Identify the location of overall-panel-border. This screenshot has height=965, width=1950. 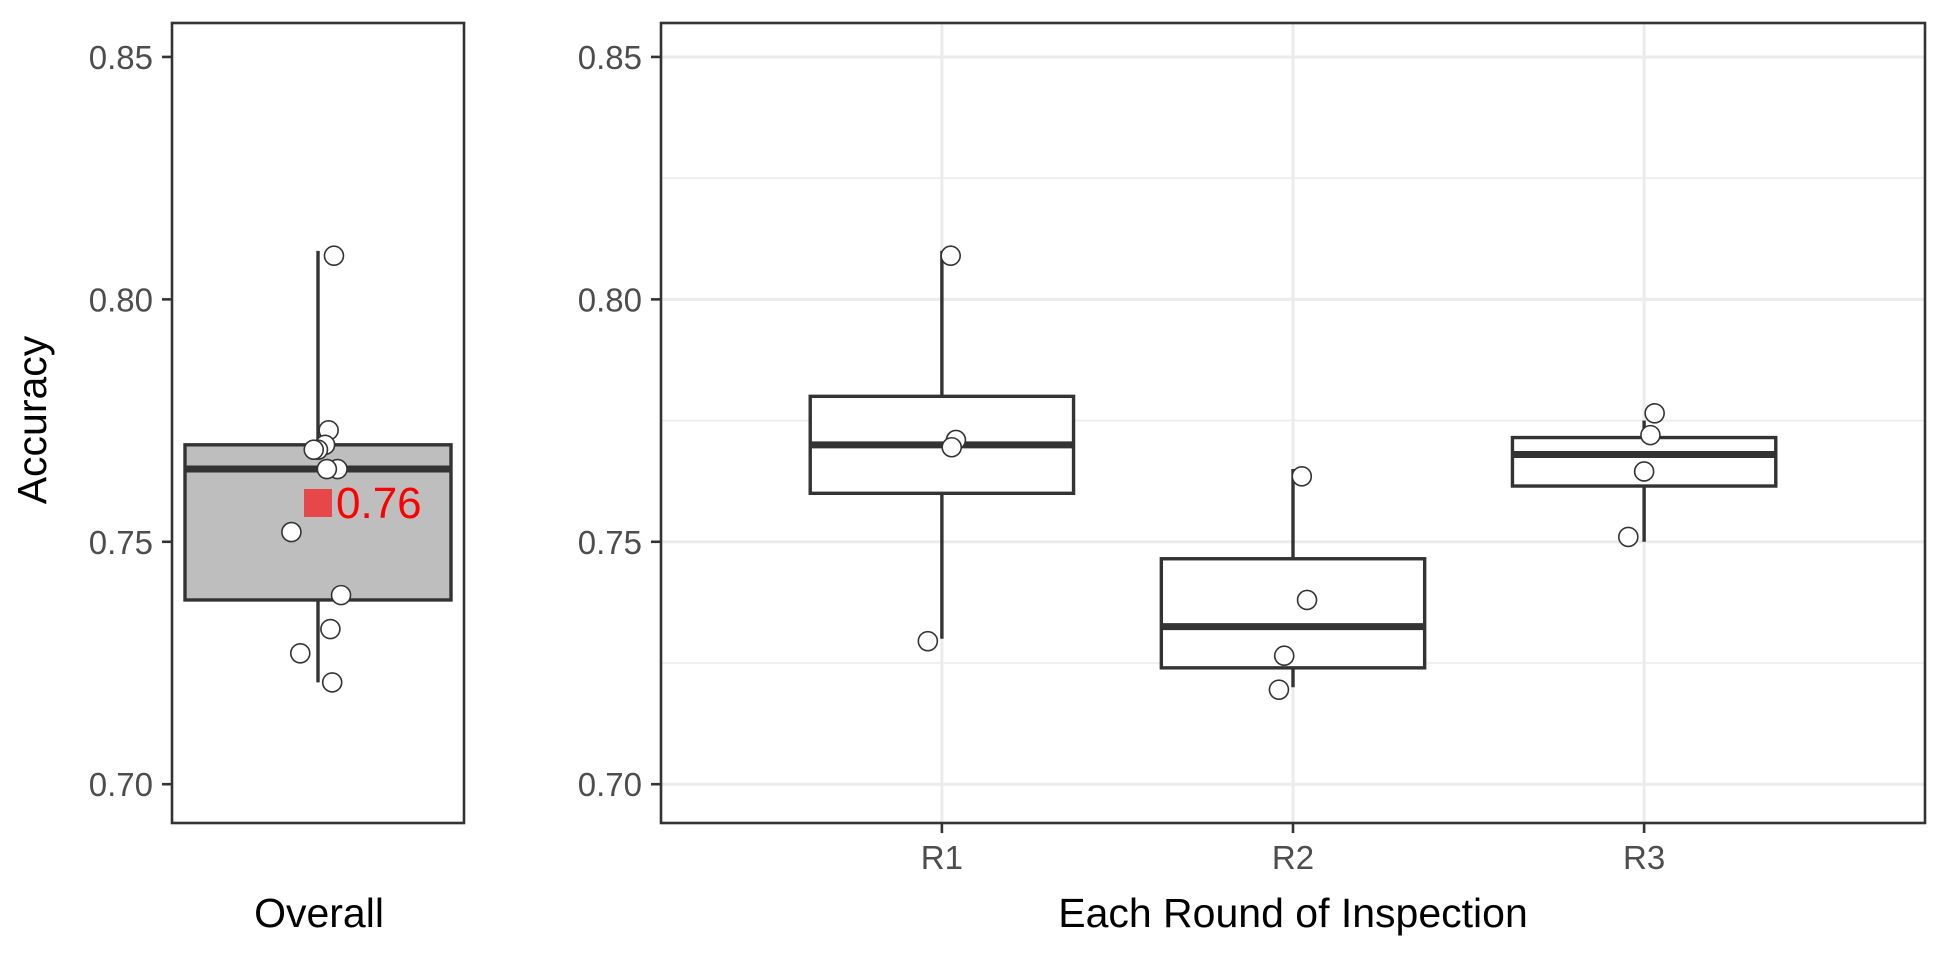
(318, 423).